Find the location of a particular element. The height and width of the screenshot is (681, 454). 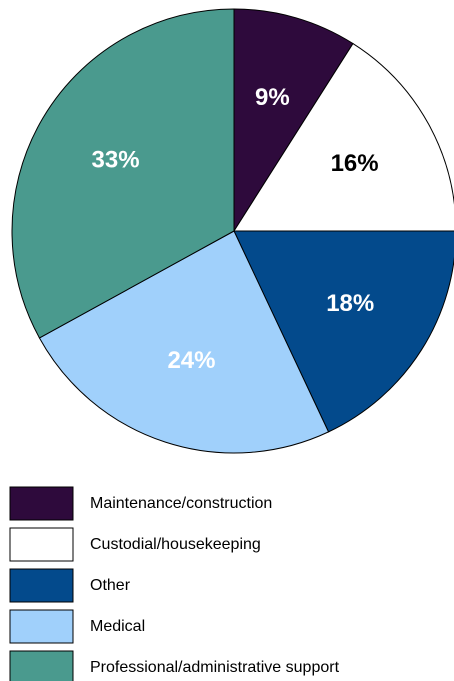

value-label: 18% is located at coordinates (350, 303).